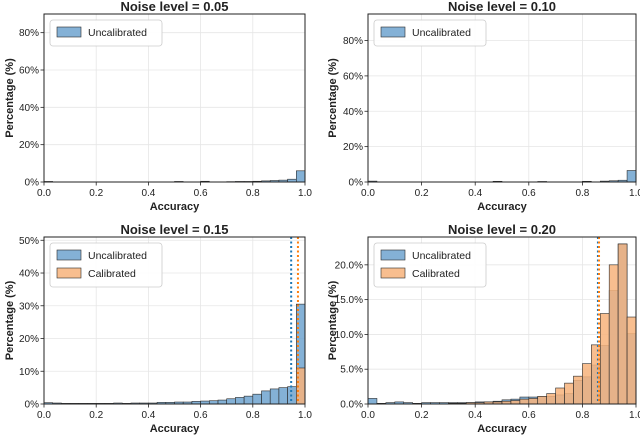 Image resolution: width=640 pixels, height=438 pixels. I want to click on y-tick-label: 10.0%, so click(349, 335).